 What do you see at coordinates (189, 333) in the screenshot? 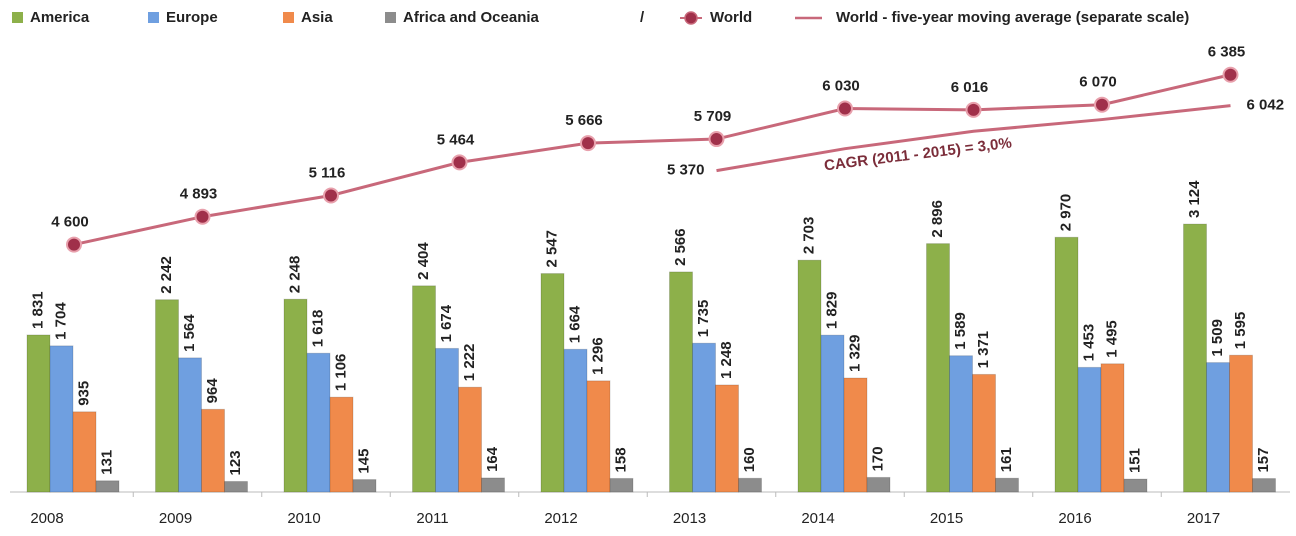
I see `data-label: 1 564` at bounding box center [189, 333].